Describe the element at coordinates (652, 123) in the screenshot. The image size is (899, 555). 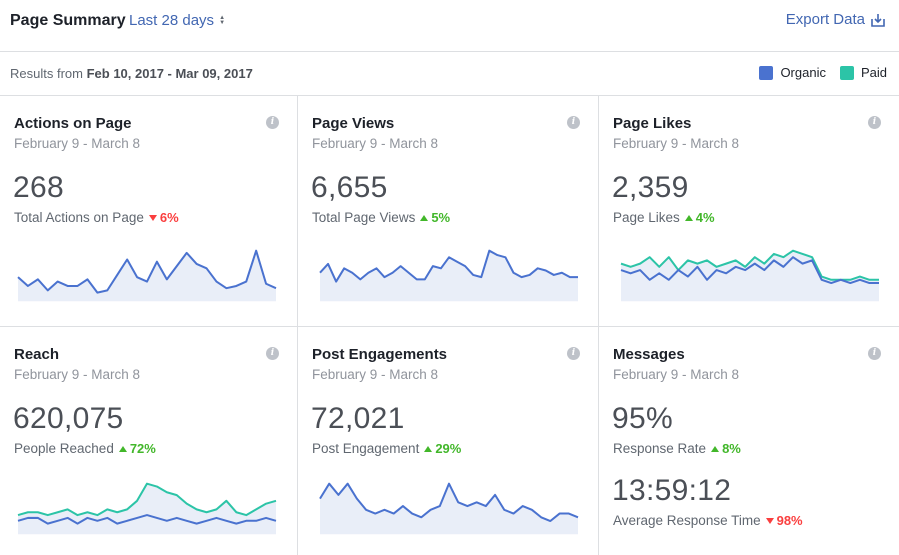
I see `card-title: Page Likes` at that location.